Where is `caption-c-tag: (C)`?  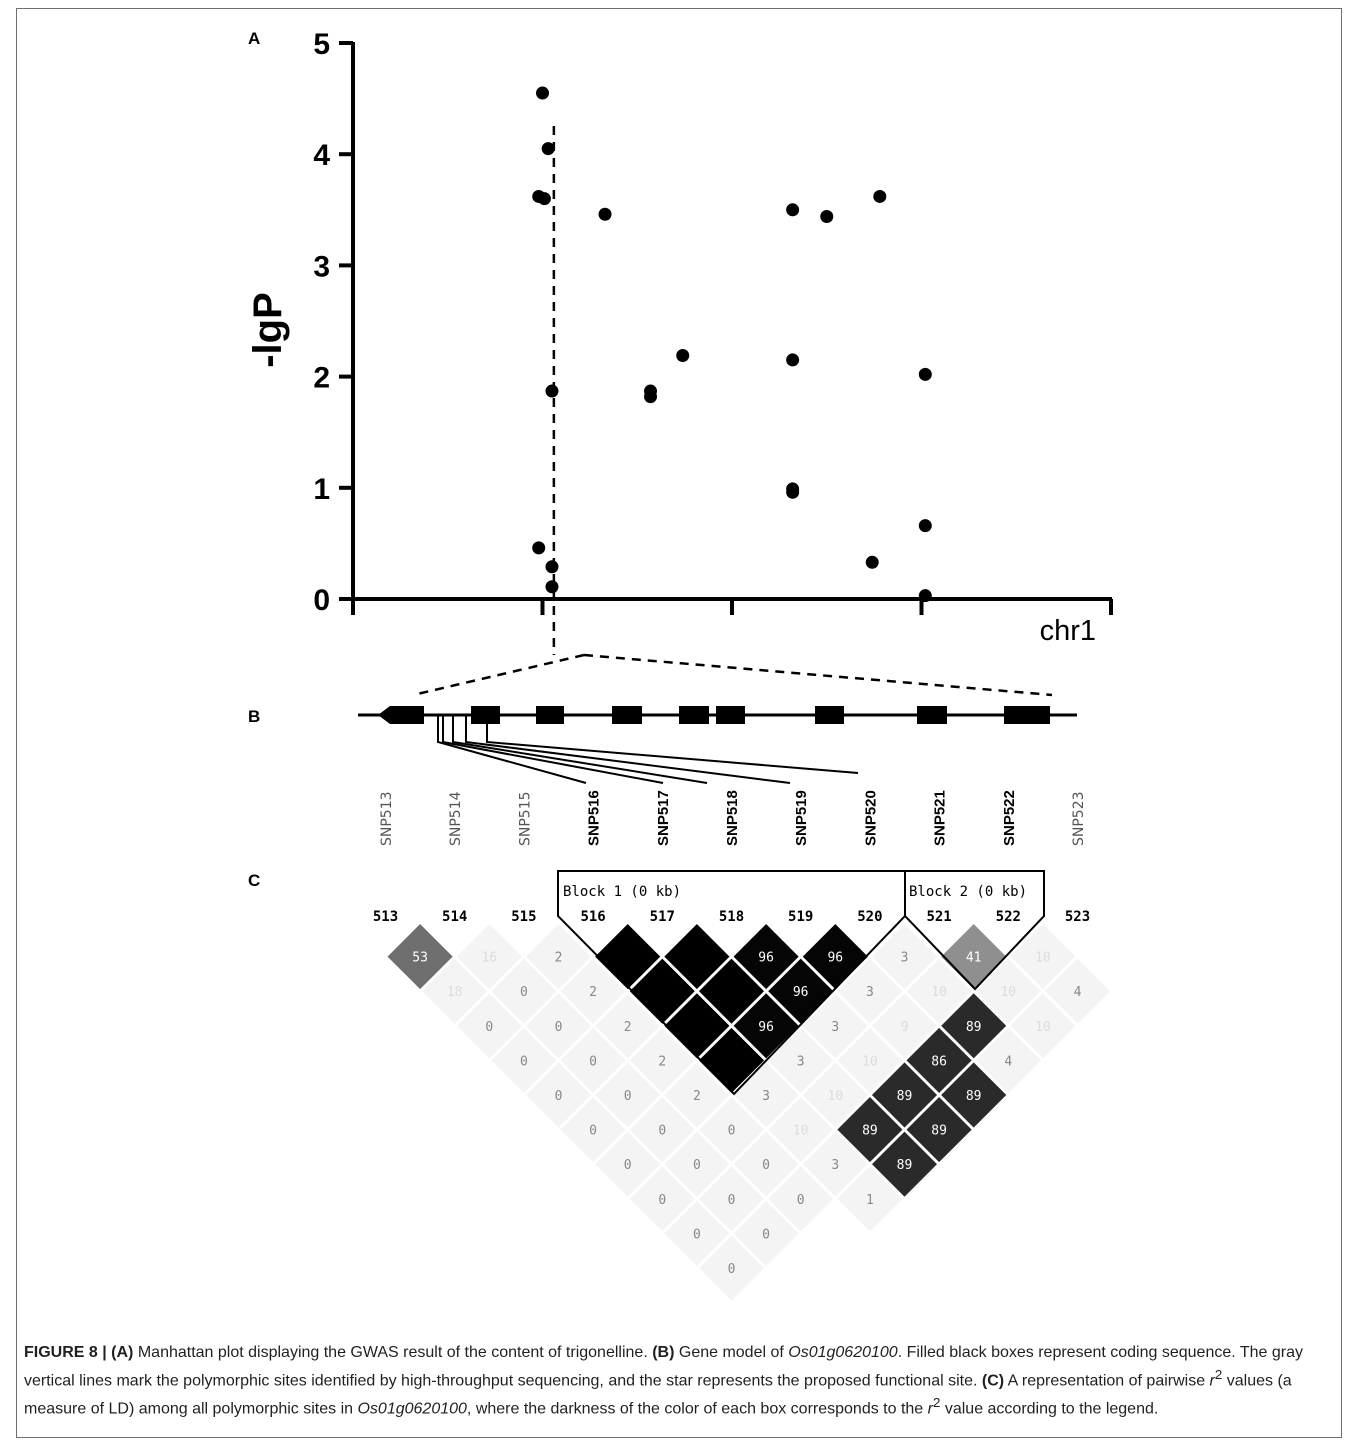
caption-c-tag: (C) is located at coordinates (993, 1381).